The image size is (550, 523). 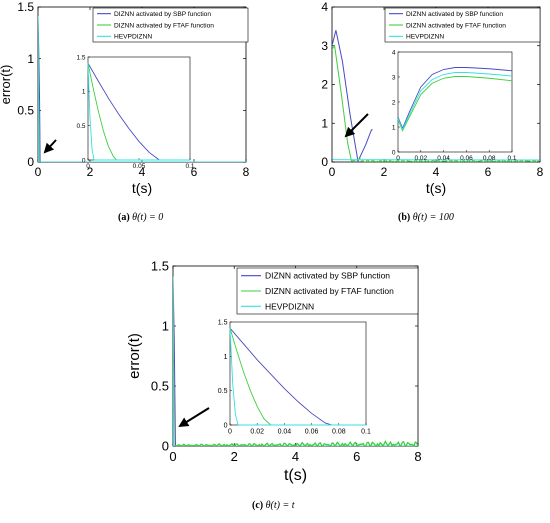 I want to click on inset-plot: 0 0.02 0.04 0.06 0.08 0.1 0 1 2 3 4, so click(x=454, y=105).